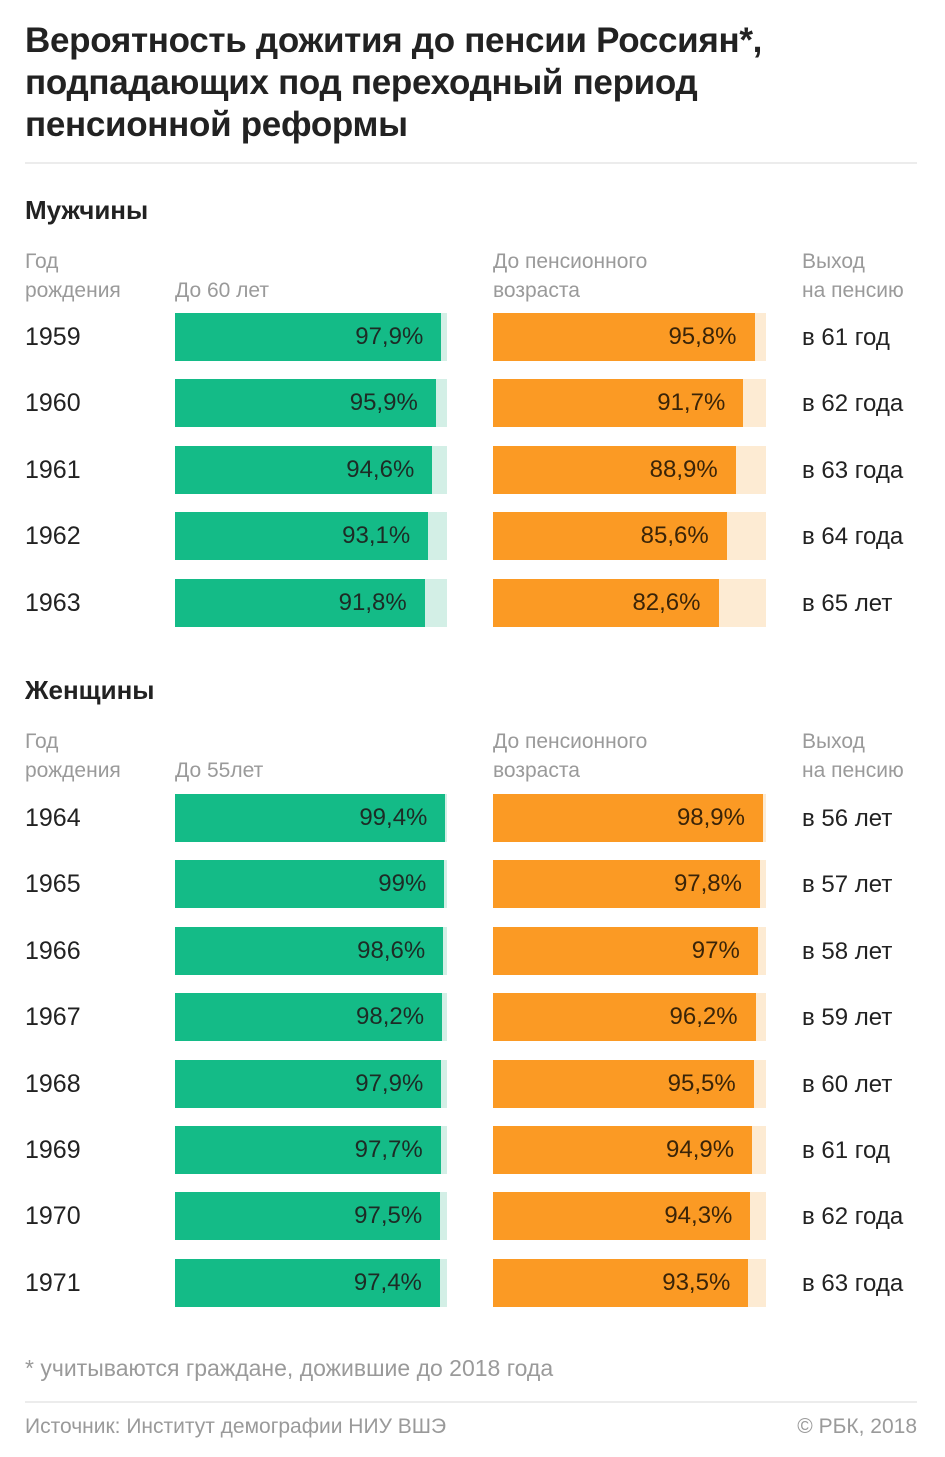  What do you see at coordinates (53, 536) in the screenshot?
I see `birth-year-label: 1962` at bounding box center [53, 536].